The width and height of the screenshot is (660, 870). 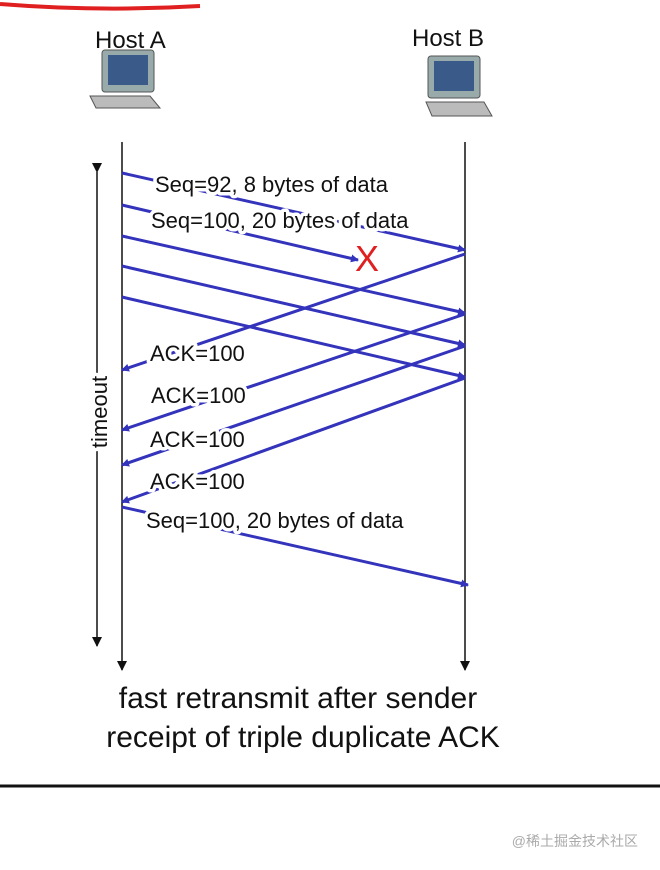 What do you see at coordinates (295, 546) in the screenshot?
I see `retransmit-arrow` at bounding box center [295, 546].